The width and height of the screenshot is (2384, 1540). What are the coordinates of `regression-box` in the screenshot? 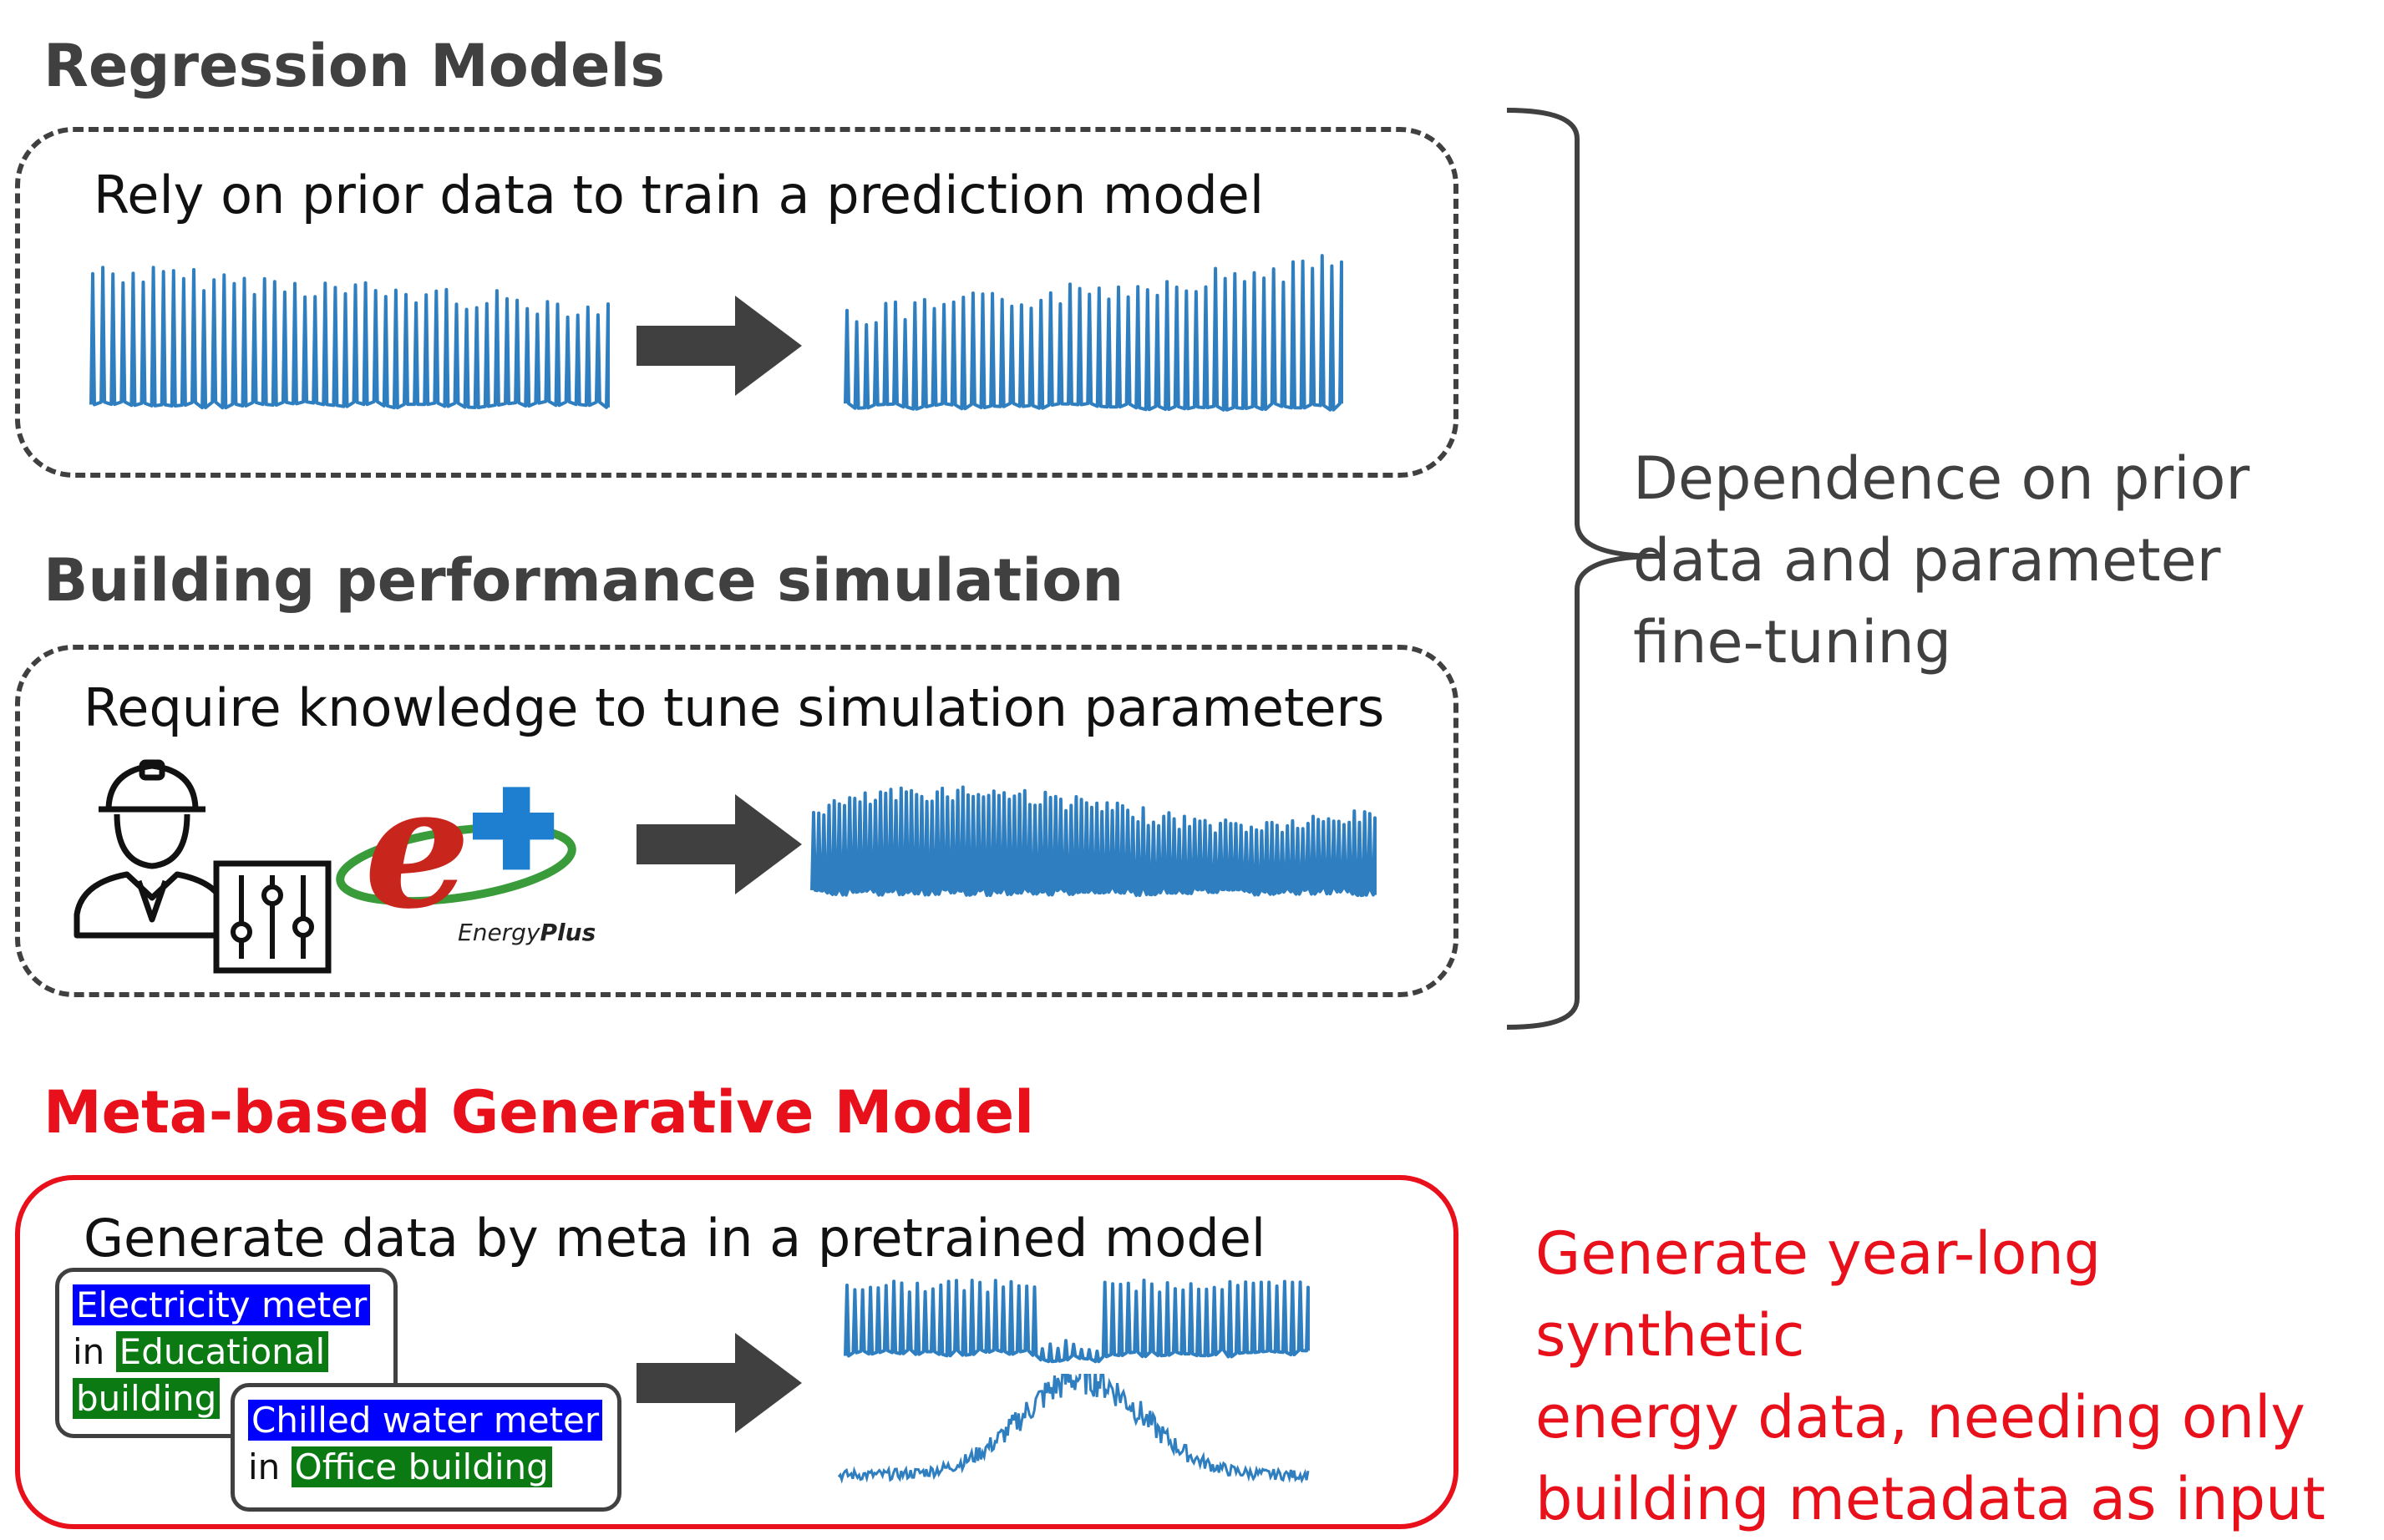 It's located at (736, 302).